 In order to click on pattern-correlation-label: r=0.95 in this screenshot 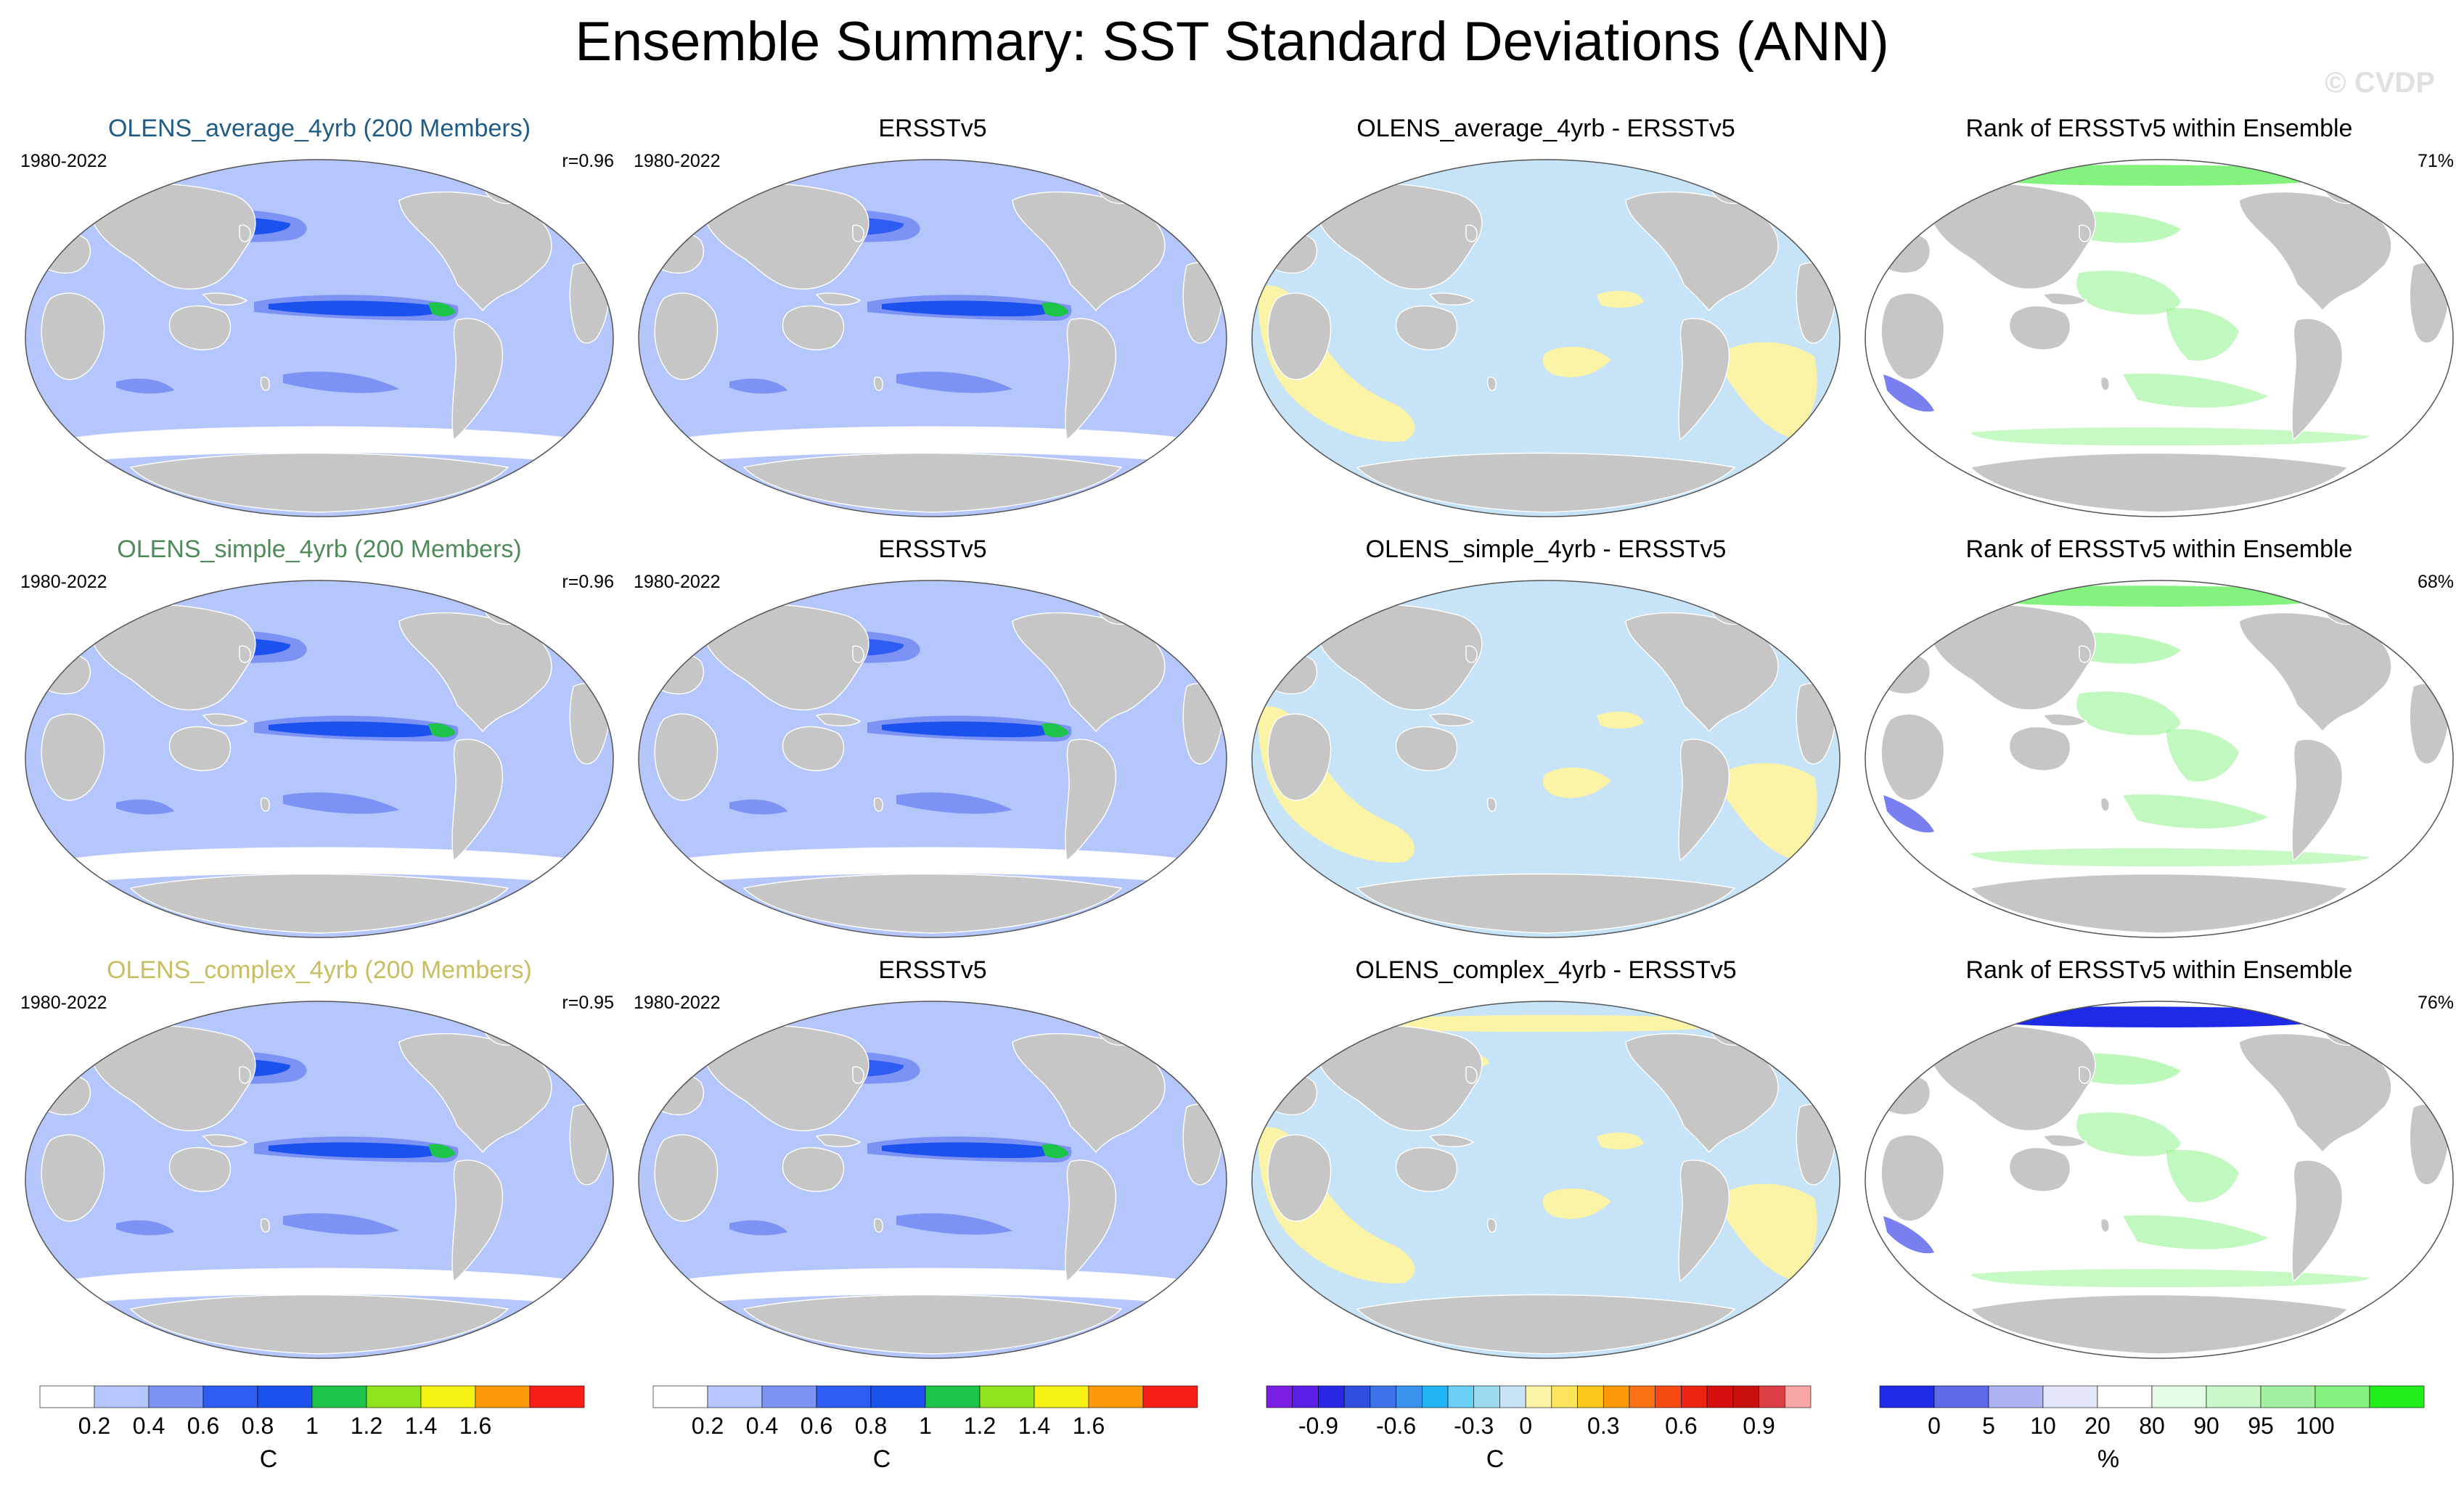, I will do `click(588, 1003)`.